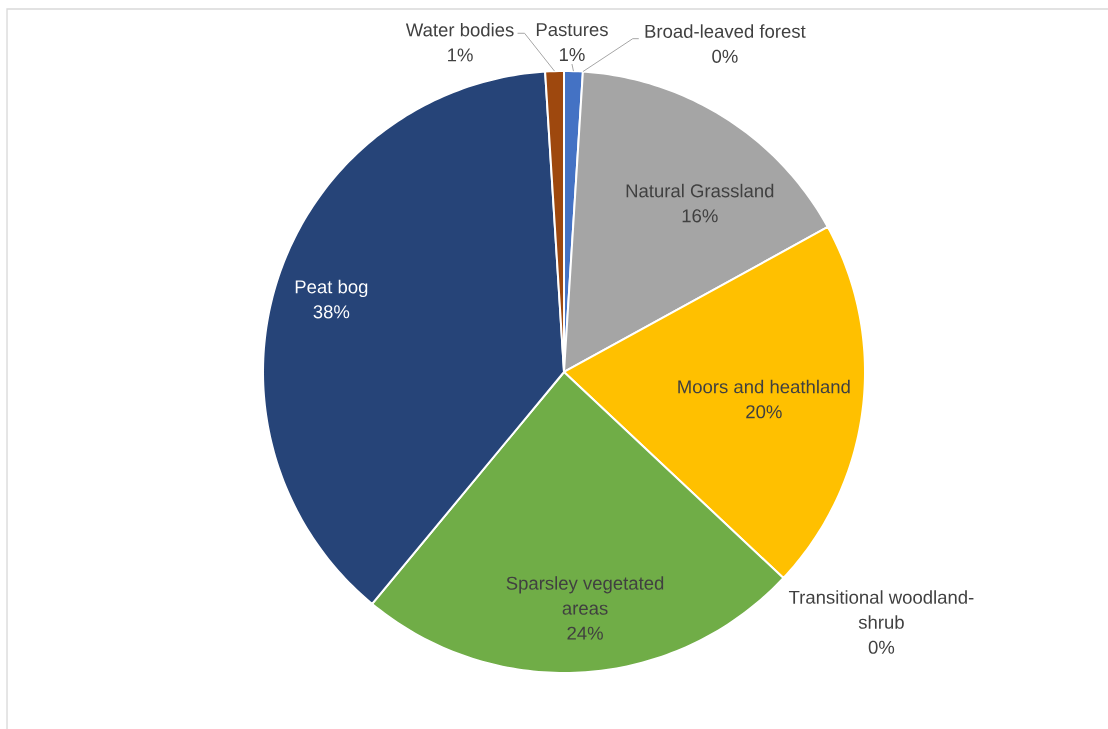  What do you see at coordinates (764, 386) in the screenshot?
I see `slice-label: Moors and heathland` at bounding box center [764, 386].